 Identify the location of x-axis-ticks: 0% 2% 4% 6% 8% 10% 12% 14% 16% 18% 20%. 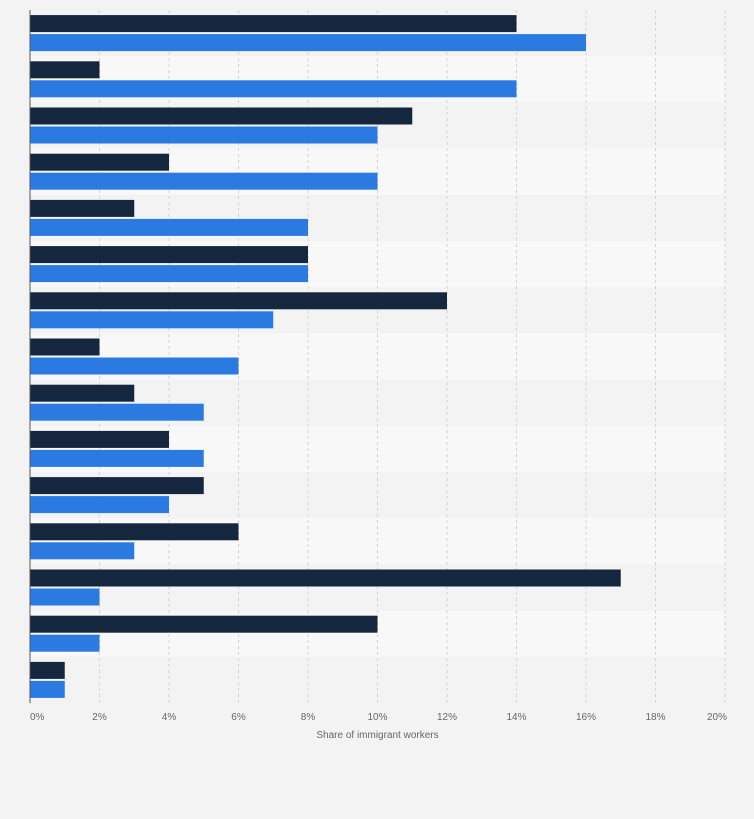
(378, 717).